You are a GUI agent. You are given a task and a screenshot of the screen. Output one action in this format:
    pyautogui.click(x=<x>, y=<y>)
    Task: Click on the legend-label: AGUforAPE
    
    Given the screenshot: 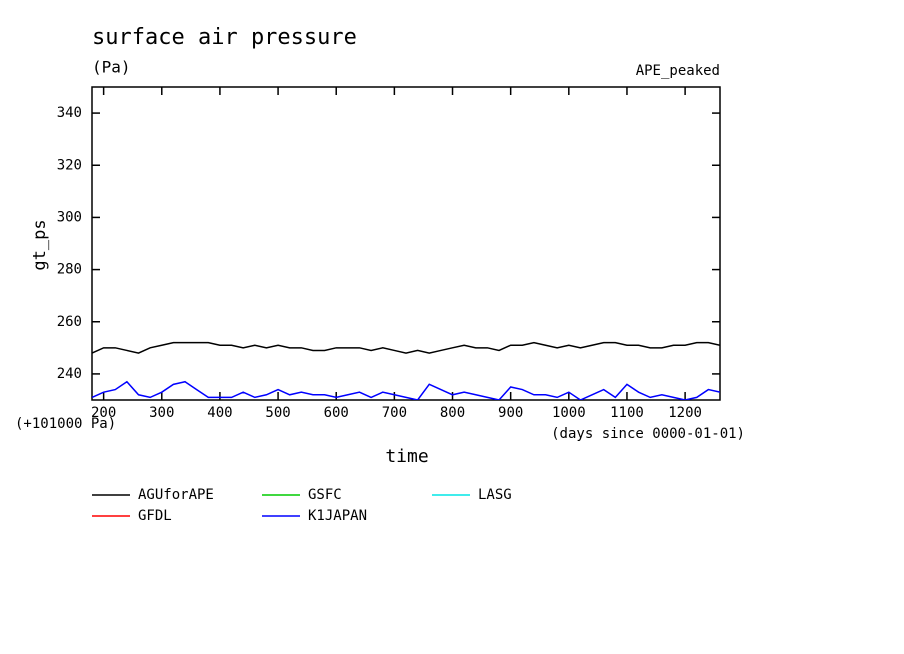 What is the action you would take?
    pyautogui.click(x=176, y=495)
    